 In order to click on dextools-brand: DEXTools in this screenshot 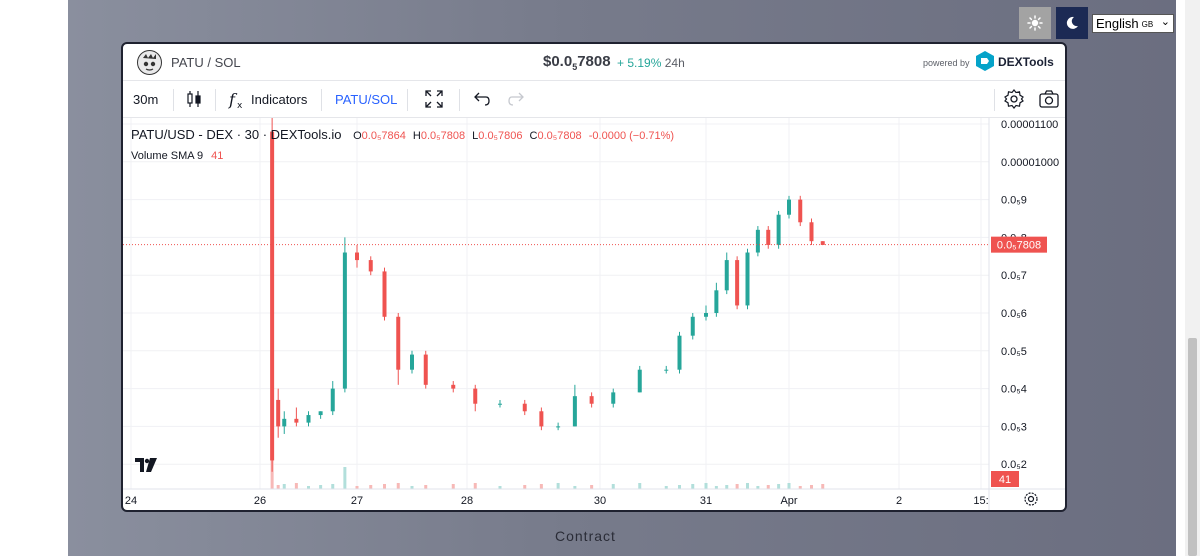, I will do `click(1026, 62)`.